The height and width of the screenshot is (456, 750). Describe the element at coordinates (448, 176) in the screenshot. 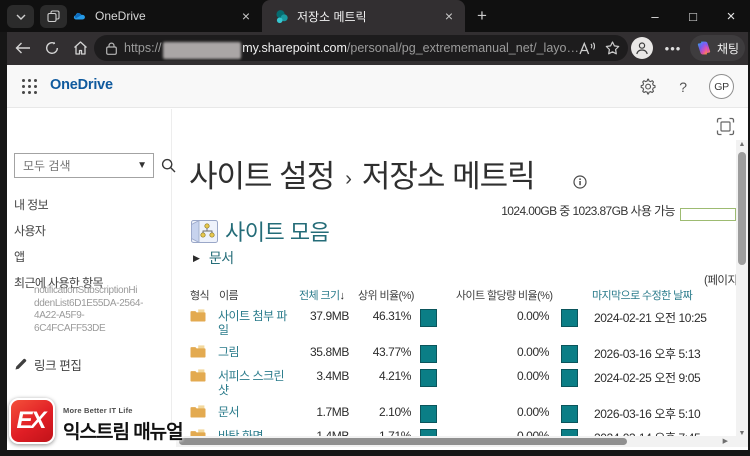

I see `page-title-page: 저장소 메트릭` at that location.